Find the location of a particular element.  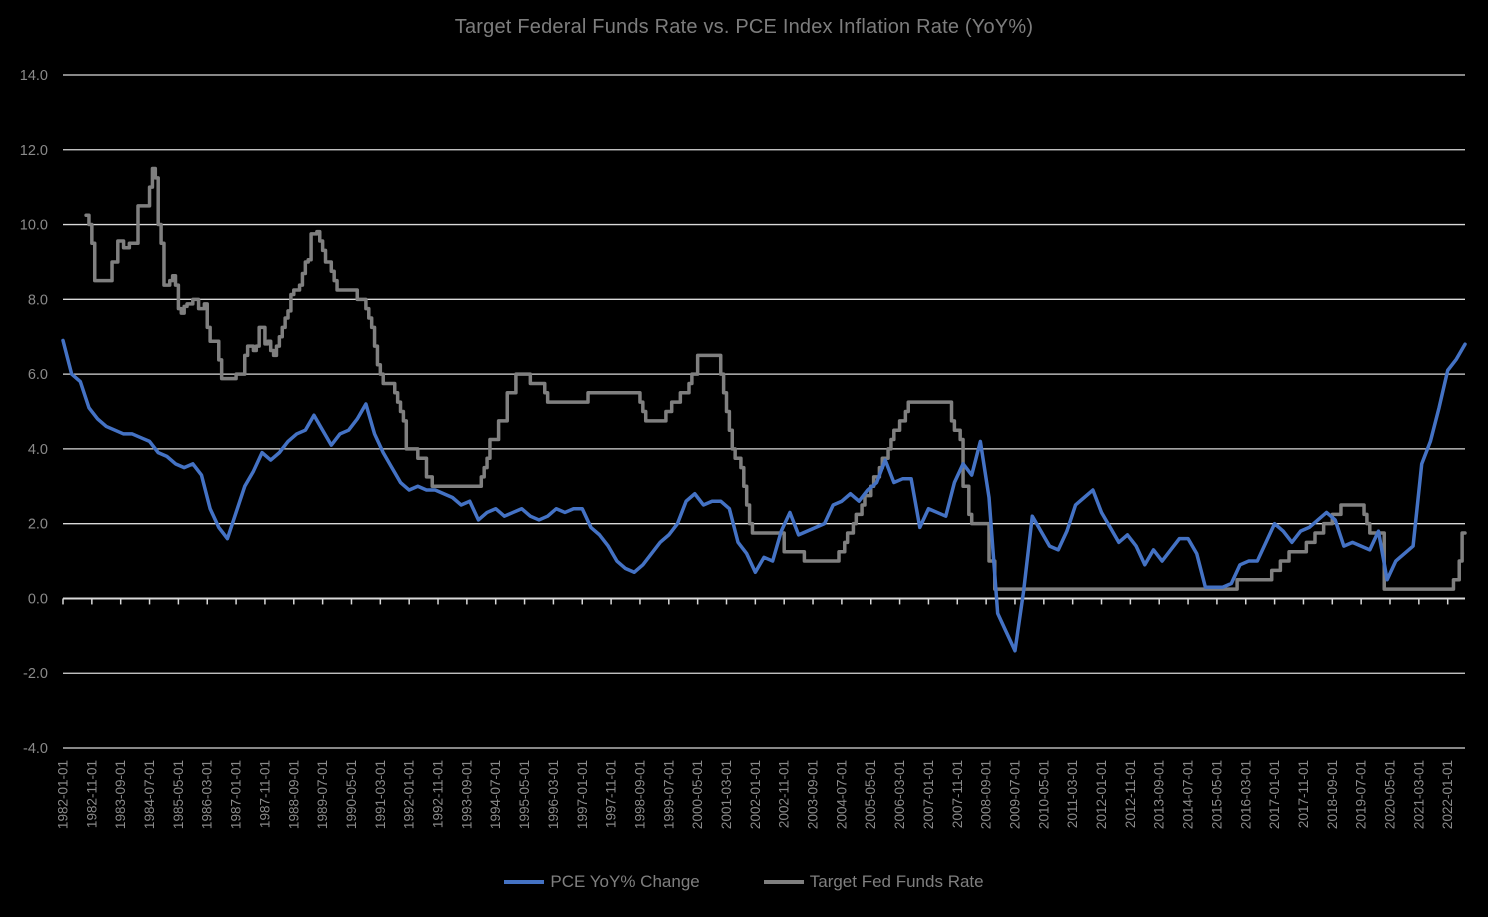

x-tick-label: 1982-01-01 is located at coordinates (63, 794).